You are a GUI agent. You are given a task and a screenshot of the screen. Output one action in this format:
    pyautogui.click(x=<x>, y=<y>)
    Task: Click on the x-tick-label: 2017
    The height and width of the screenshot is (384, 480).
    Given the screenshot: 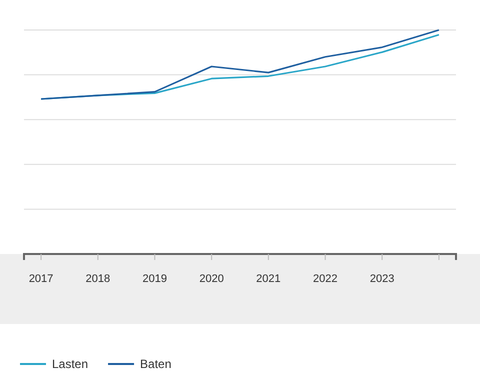 What is the action you would take?
    pyautogui.click(x=41, y=278)
    